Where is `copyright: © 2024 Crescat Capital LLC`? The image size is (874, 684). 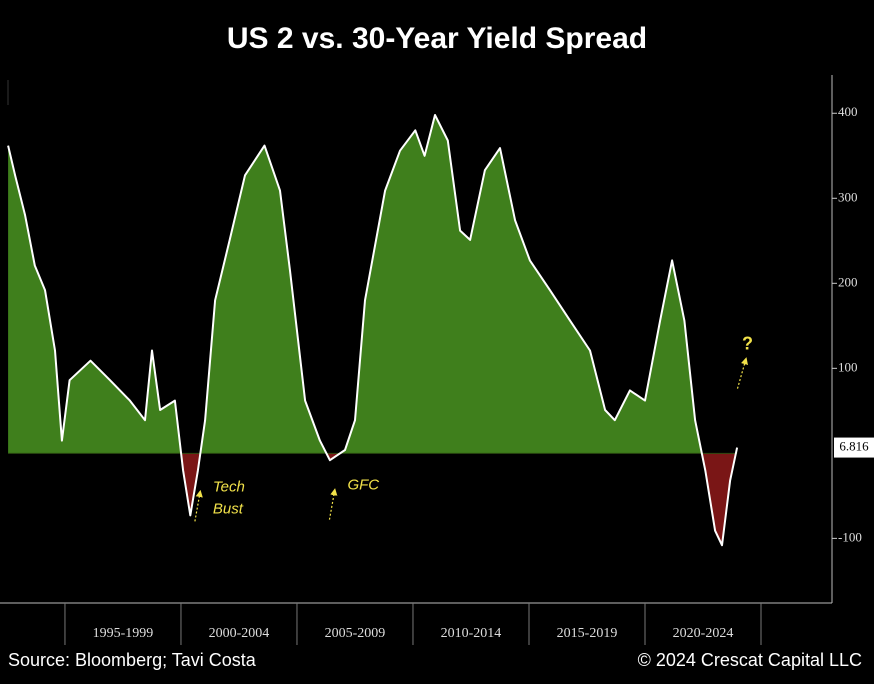 copyright: © 2024 Crescat Capital LLC is located at coordinates (750, 660).